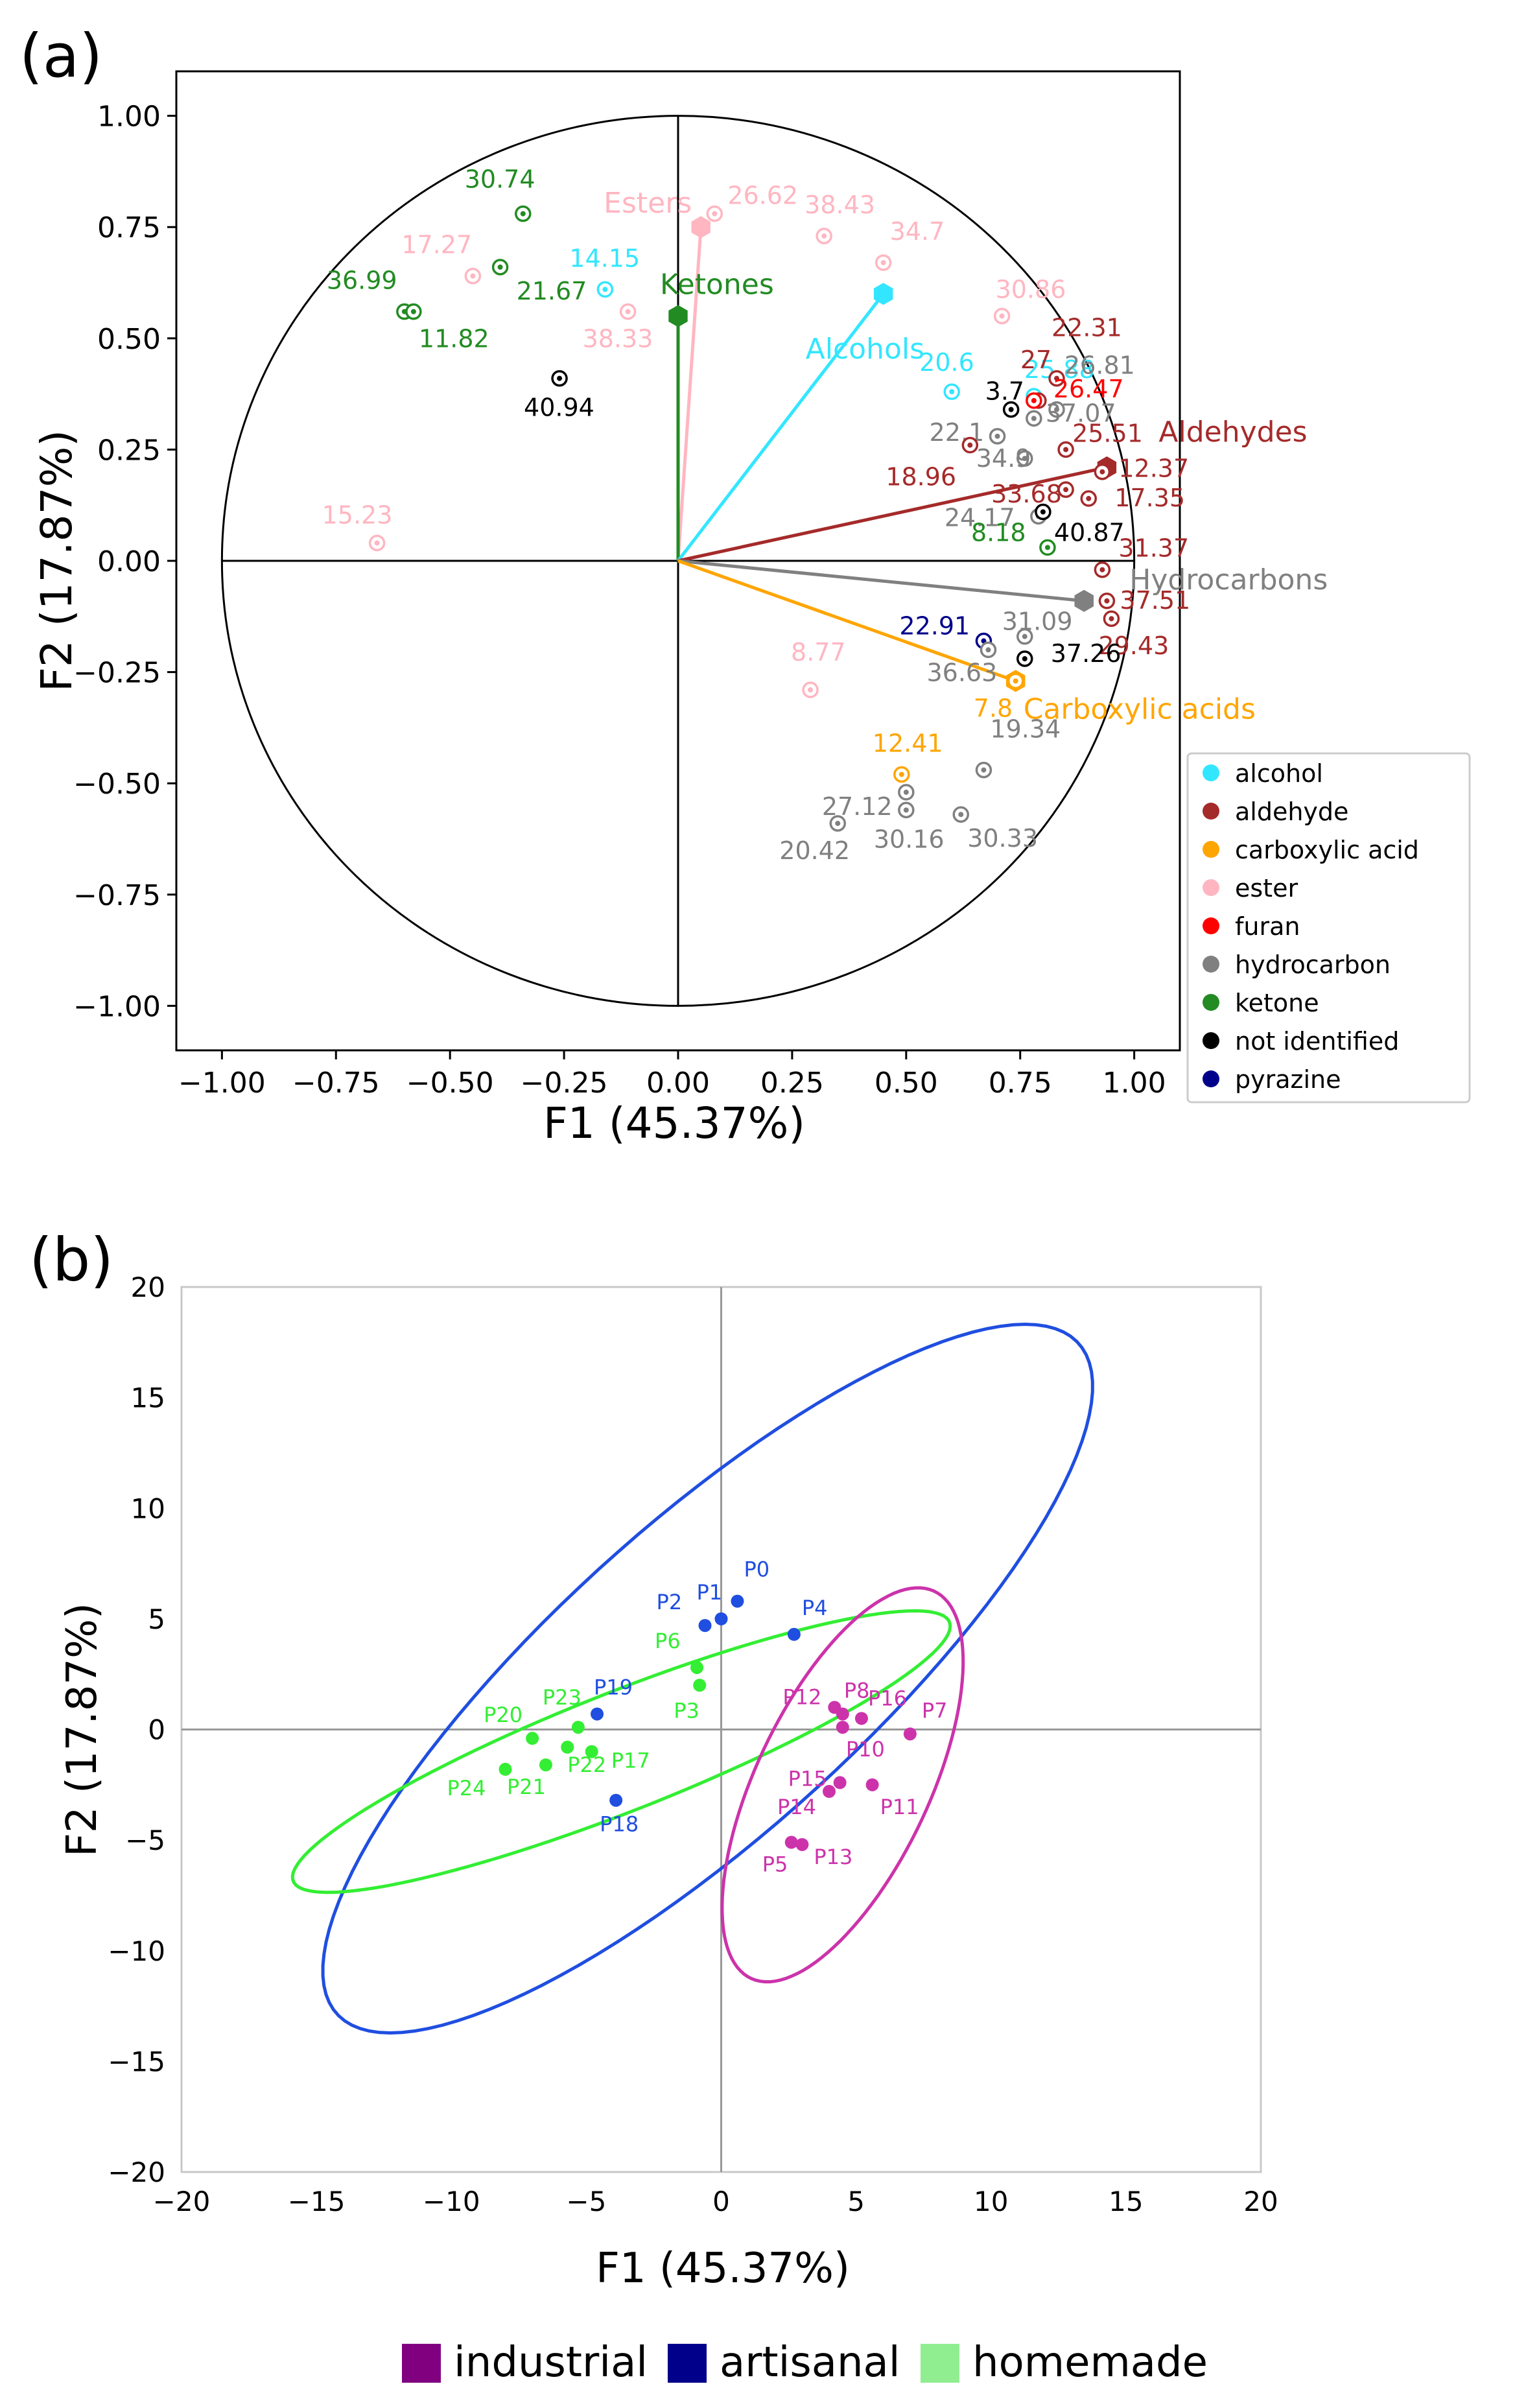  I want to click on sample-label: P2, so click(670, 1602).